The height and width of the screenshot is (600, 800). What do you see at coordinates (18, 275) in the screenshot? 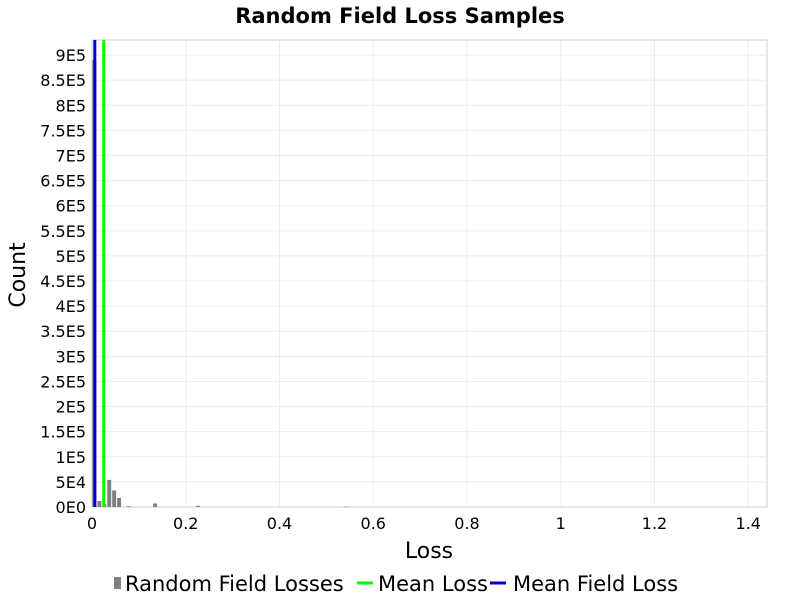
I see `y-axis-label: Count` at bounding box center [18, 275].